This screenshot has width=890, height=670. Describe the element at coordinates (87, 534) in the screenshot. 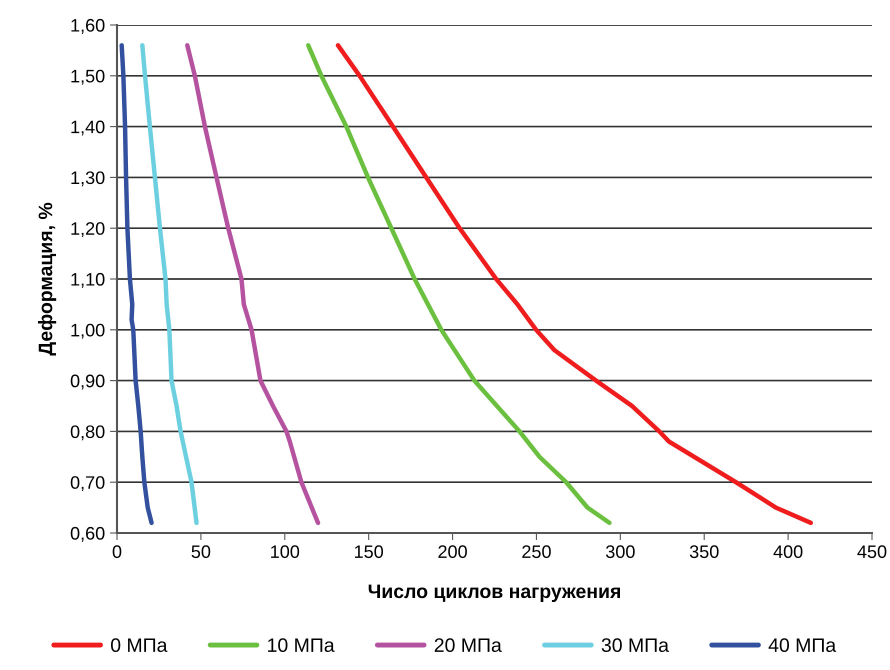

I see `y-tick-label: 0,60` at that location.